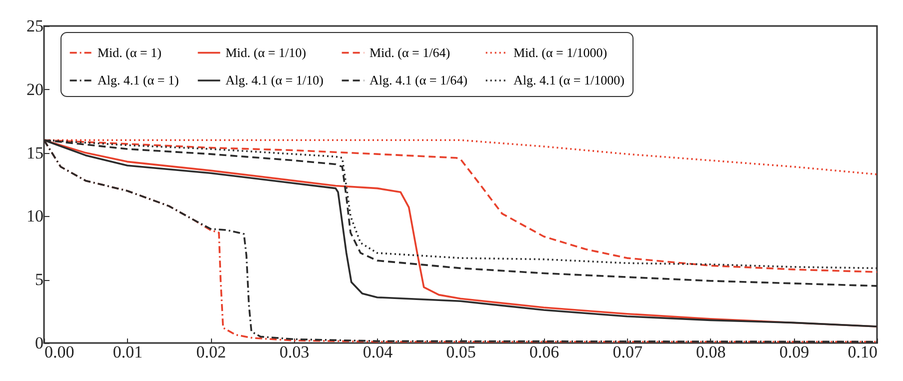 The width and height of the screenshot is (903, 381). What do you see at coordinates (59, 352) in the screenshot?
I see `x-tick-label: 0.00` at bounding box center [59, 352].